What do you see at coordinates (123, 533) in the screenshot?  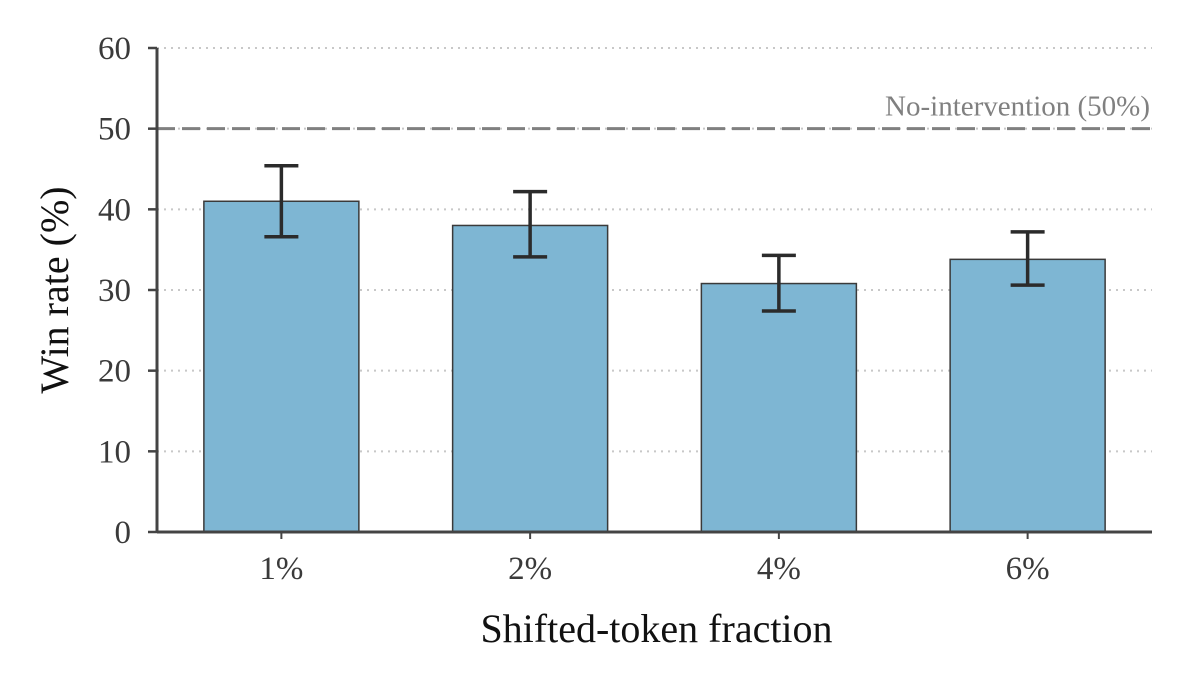 I see `y-tick-label: 0` at bounding box center [123, 533].